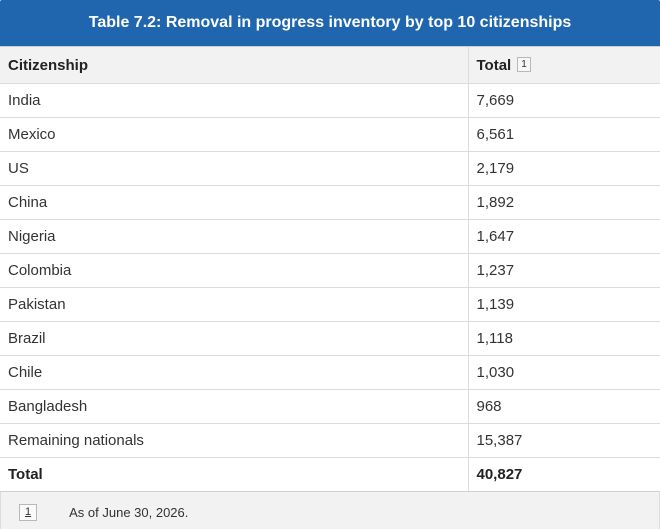  Describe the element at coordinates (563, 134) in the screenshot. I see `total-cell: 6,561` at that location.